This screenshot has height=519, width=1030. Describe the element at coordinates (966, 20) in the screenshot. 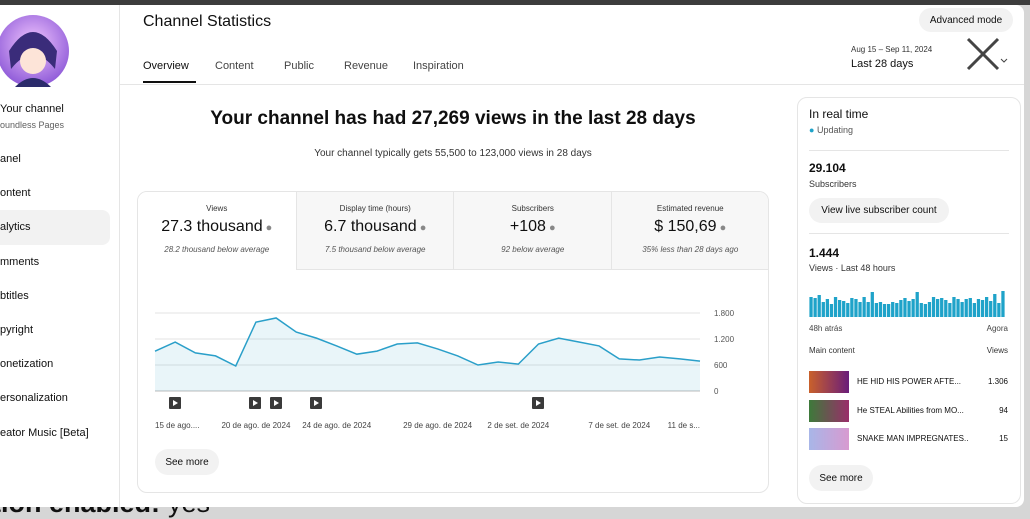

I see `advanced-mode-button: Advanced mode` at that location.